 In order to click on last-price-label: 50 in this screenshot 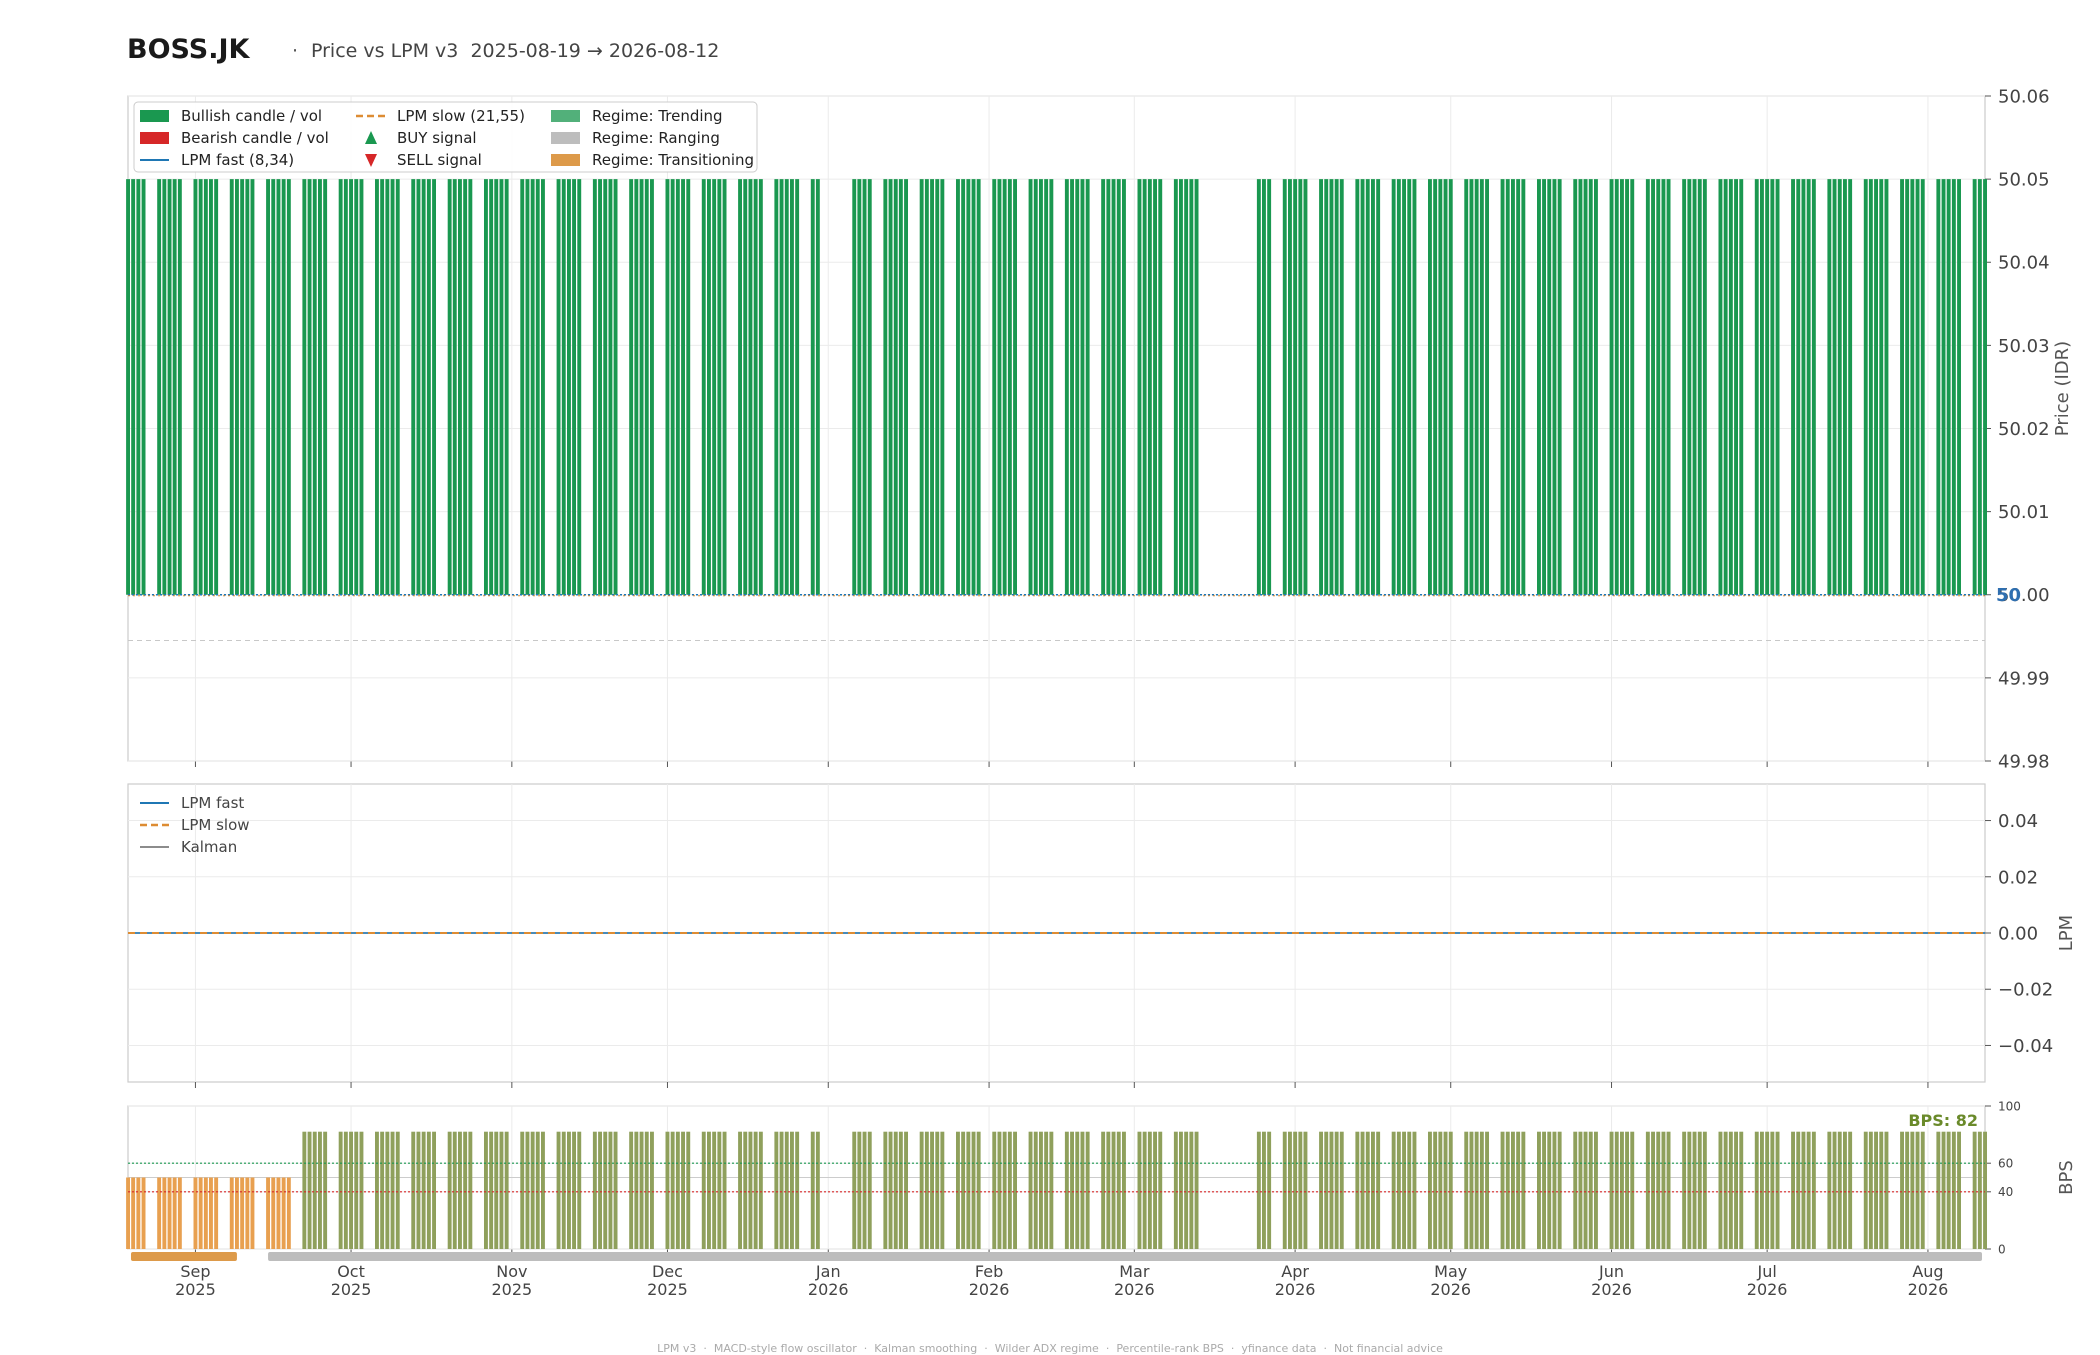, I will do `click(2008, 595)`.